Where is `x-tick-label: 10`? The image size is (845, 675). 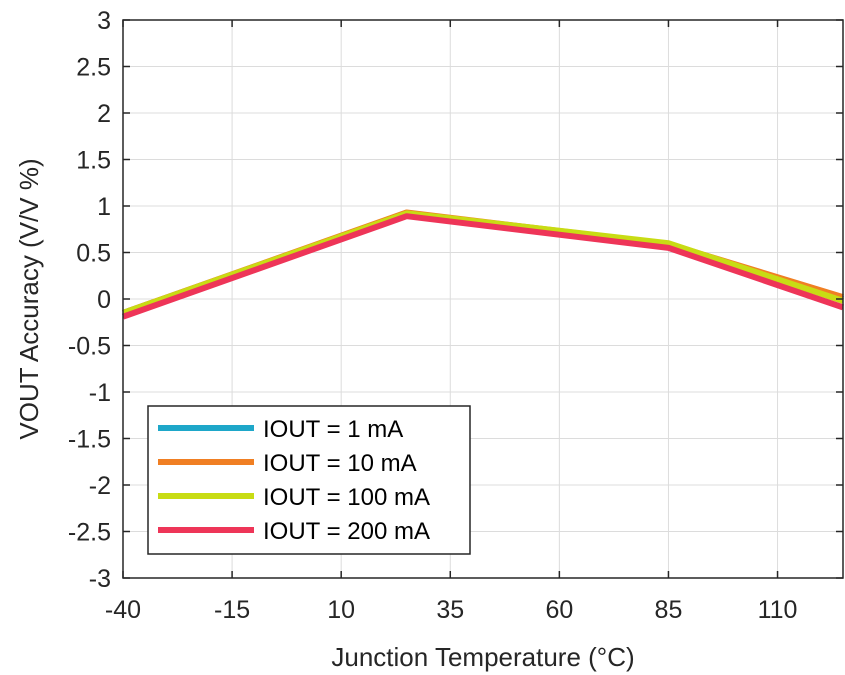 x-tick-label: 10 is located at coordinates (341, 610).